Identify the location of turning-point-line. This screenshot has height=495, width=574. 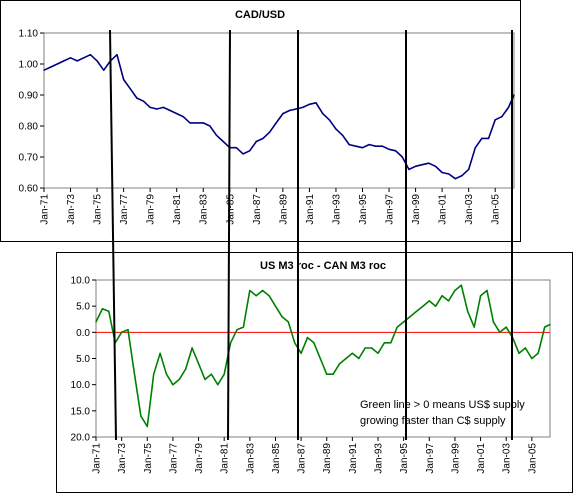
(229, 235).